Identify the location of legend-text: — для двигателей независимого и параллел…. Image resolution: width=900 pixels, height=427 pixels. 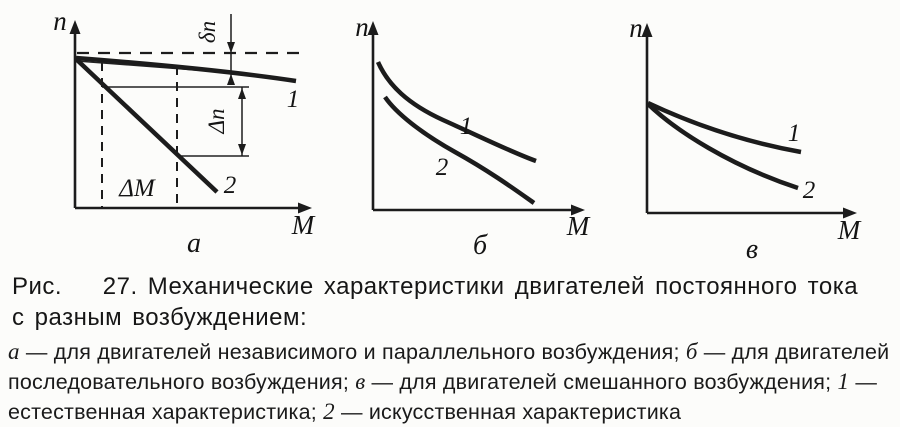
(352, 352).